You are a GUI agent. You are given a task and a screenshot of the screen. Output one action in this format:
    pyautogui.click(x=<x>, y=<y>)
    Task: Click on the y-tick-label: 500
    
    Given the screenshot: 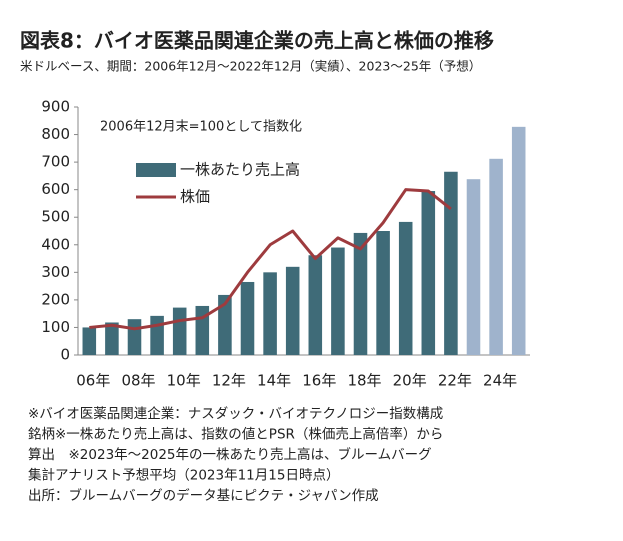 What is the action you would take?
    pyautogui.click(x=55, y=217)
    